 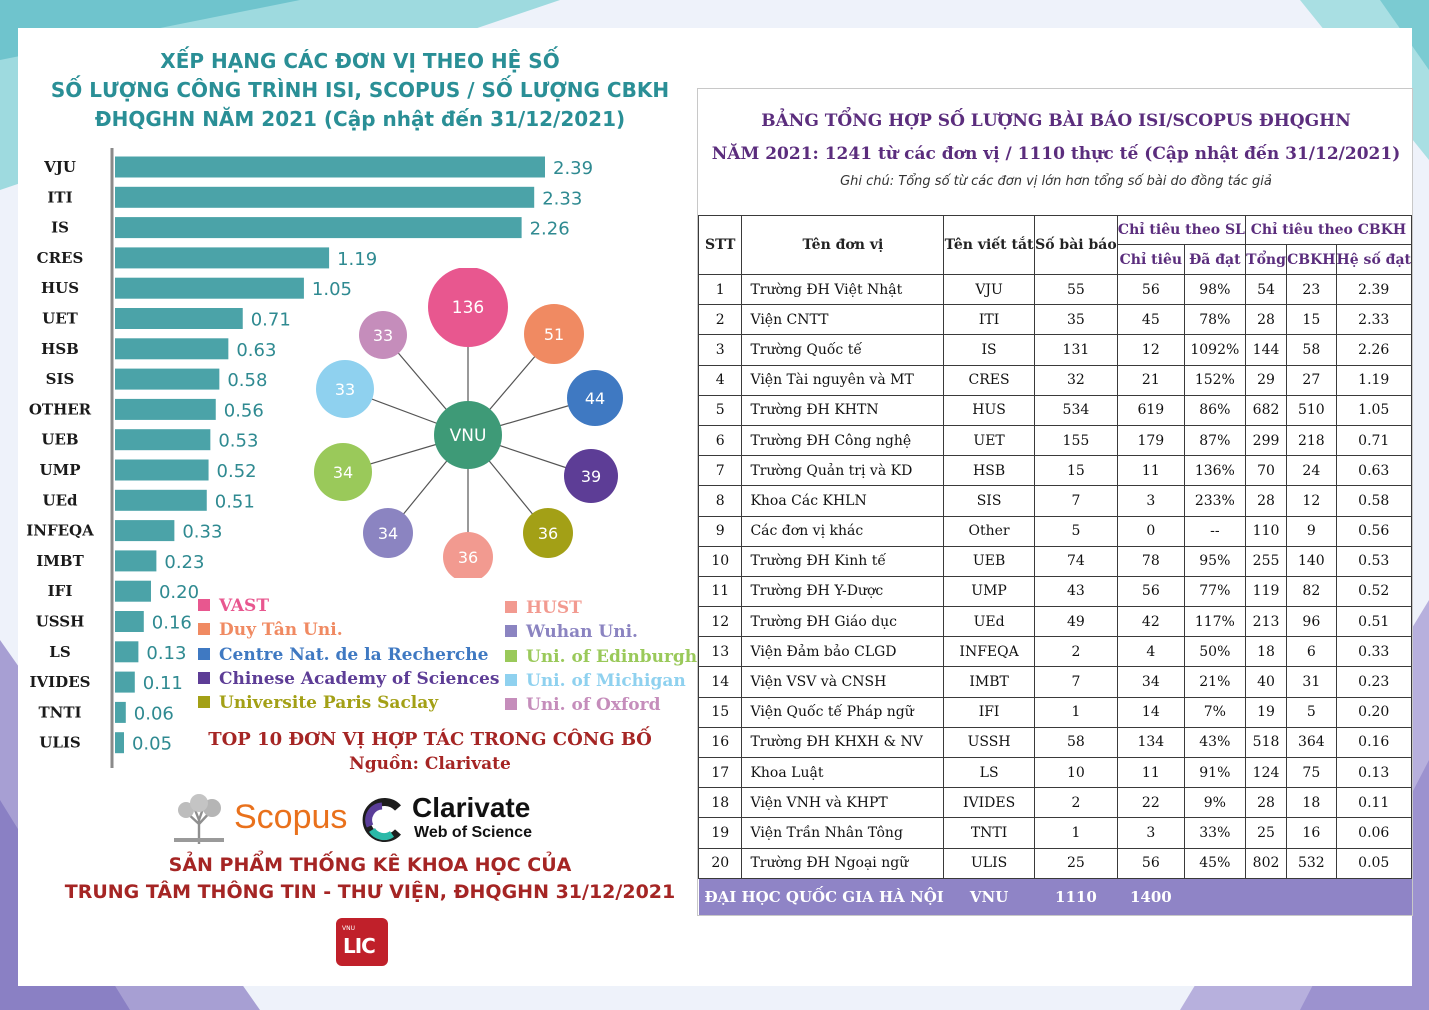 I want to click on legend-item: Wuhan Uni., so click(x=571, y=632).